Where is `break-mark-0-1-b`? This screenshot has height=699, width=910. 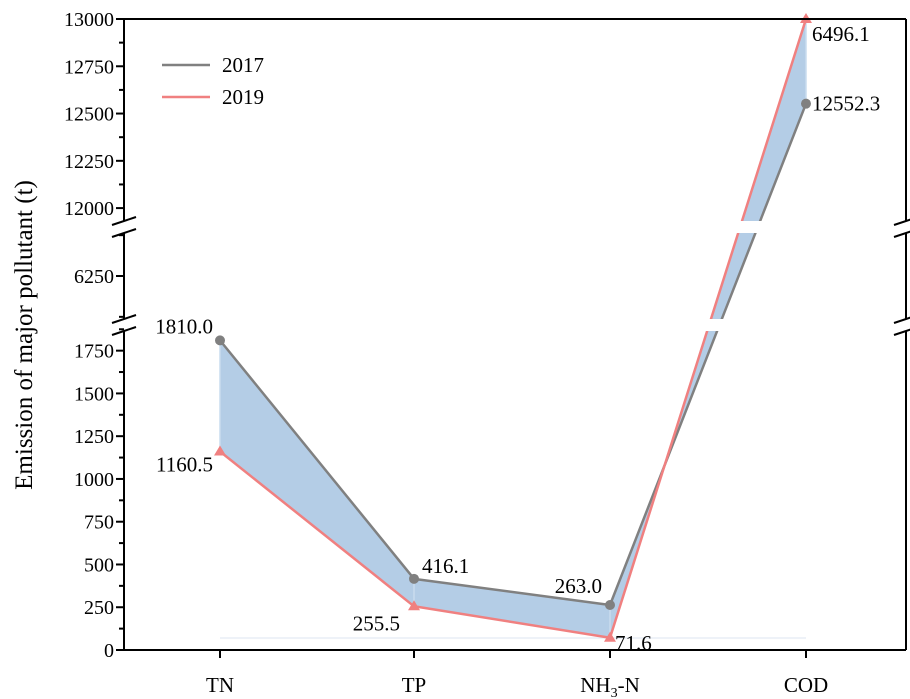
break-mark-0-1-b is located at coordinates (901, 234).